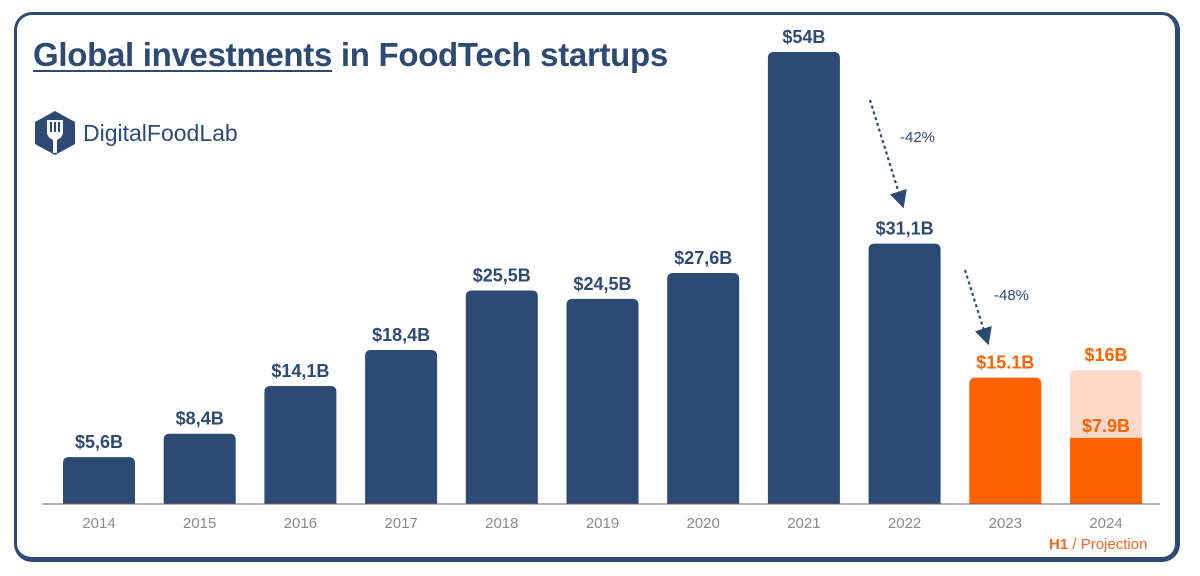  What do you see at coordinates (401, 335) in the screenshot?
I see `data-label-2017: $18,4B` at bounding box center [401, 335].